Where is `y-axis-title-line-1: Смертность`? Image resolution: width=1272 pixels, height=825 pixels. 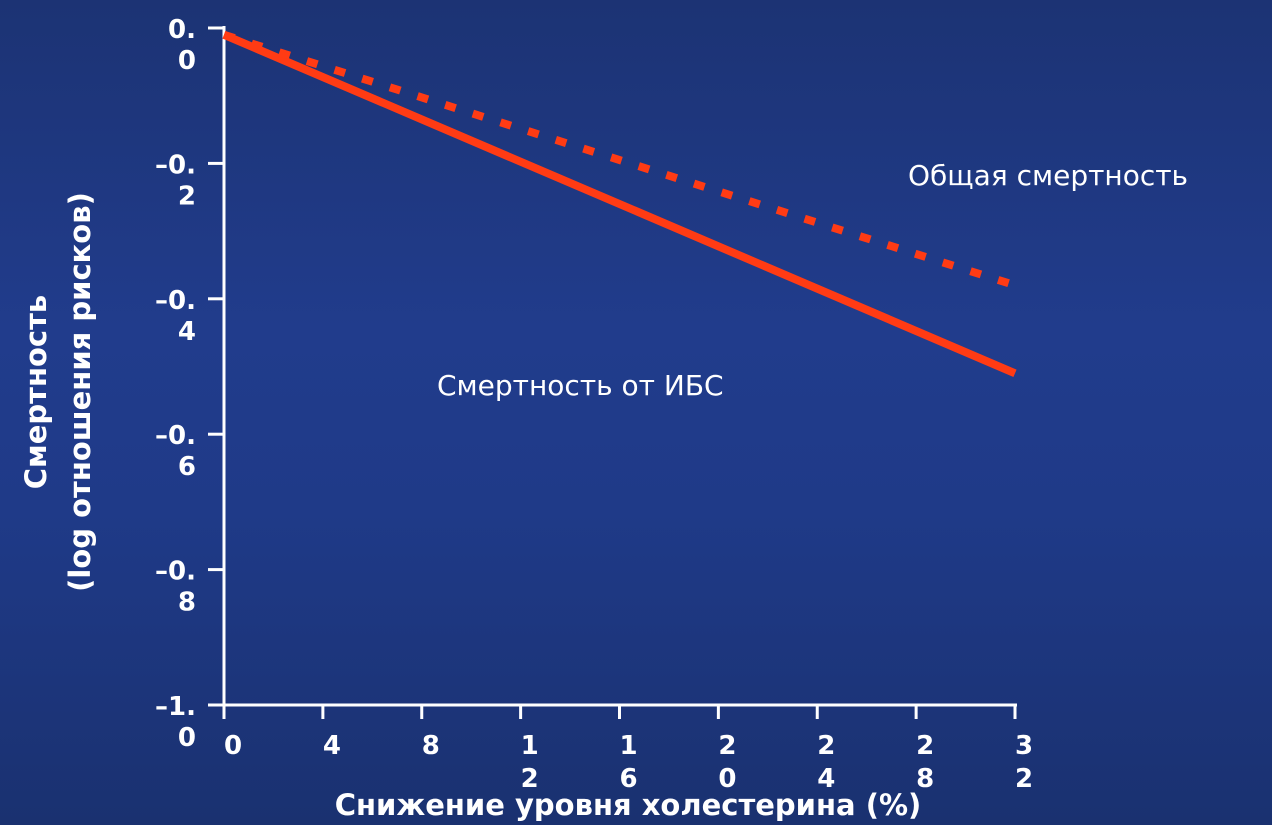 y-axis-title-line-1: Смертность is located at coordinates (36, 392).